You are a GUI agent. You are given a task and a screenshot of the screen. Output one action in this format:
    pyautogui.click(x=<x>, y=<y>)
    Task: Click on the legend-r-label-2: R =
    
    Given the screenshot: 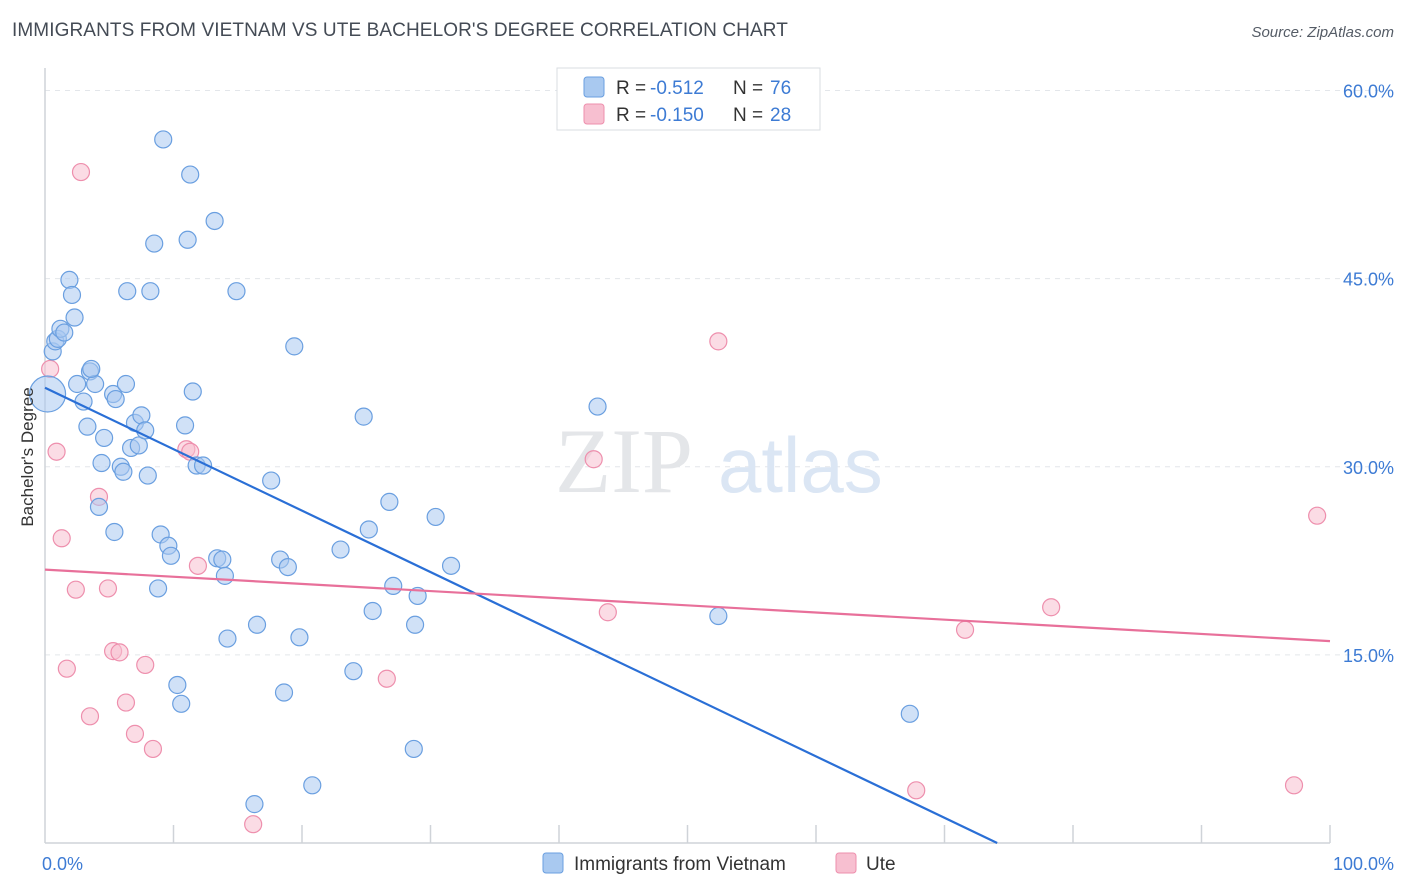 What is the action you would take?
    pyautogui.click(x=631, y=115)
    